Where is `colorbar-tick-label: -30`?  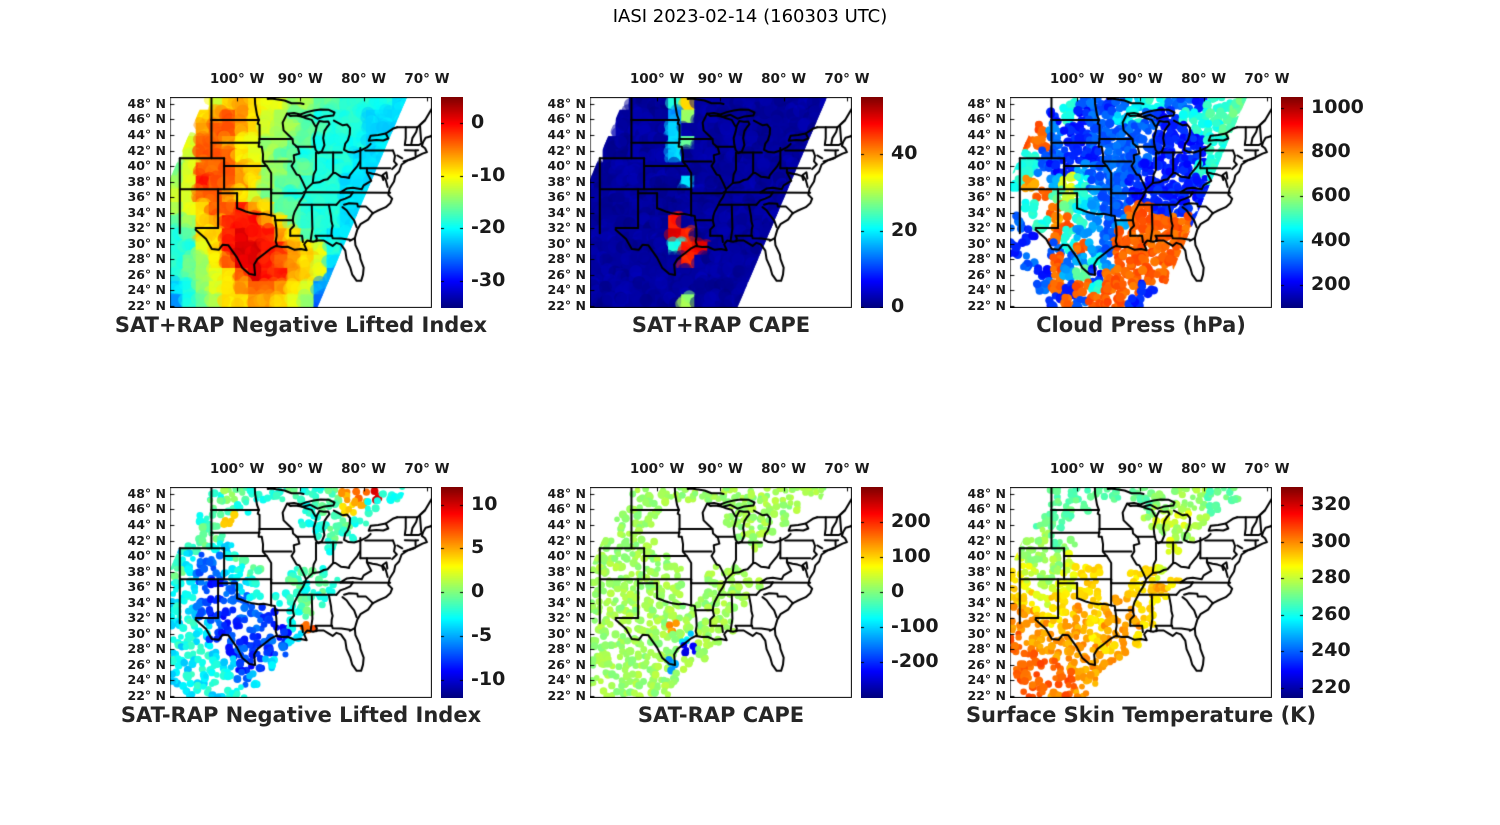 colorbar-tick-label: -30 is located at coordinates (488, 280).